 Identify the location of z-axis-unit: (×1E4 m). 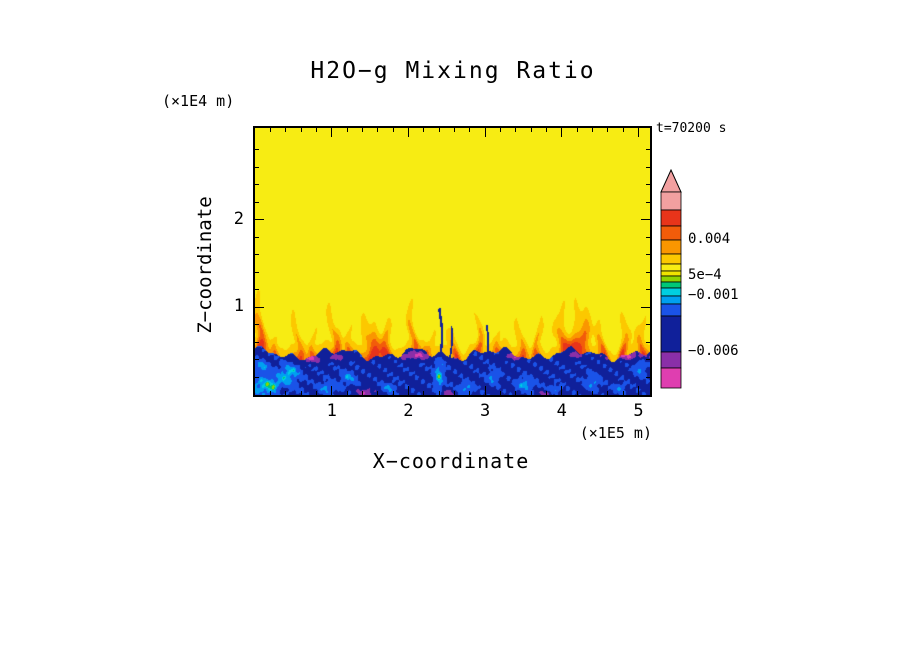
(198, 101).